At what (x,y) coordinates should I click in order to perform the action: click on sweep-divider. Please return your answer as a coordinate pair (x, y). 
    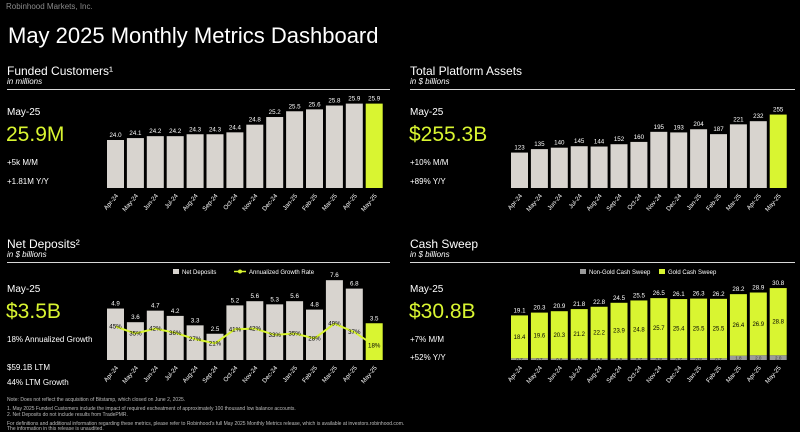
    Looking at the image, I should click on (602, 262).